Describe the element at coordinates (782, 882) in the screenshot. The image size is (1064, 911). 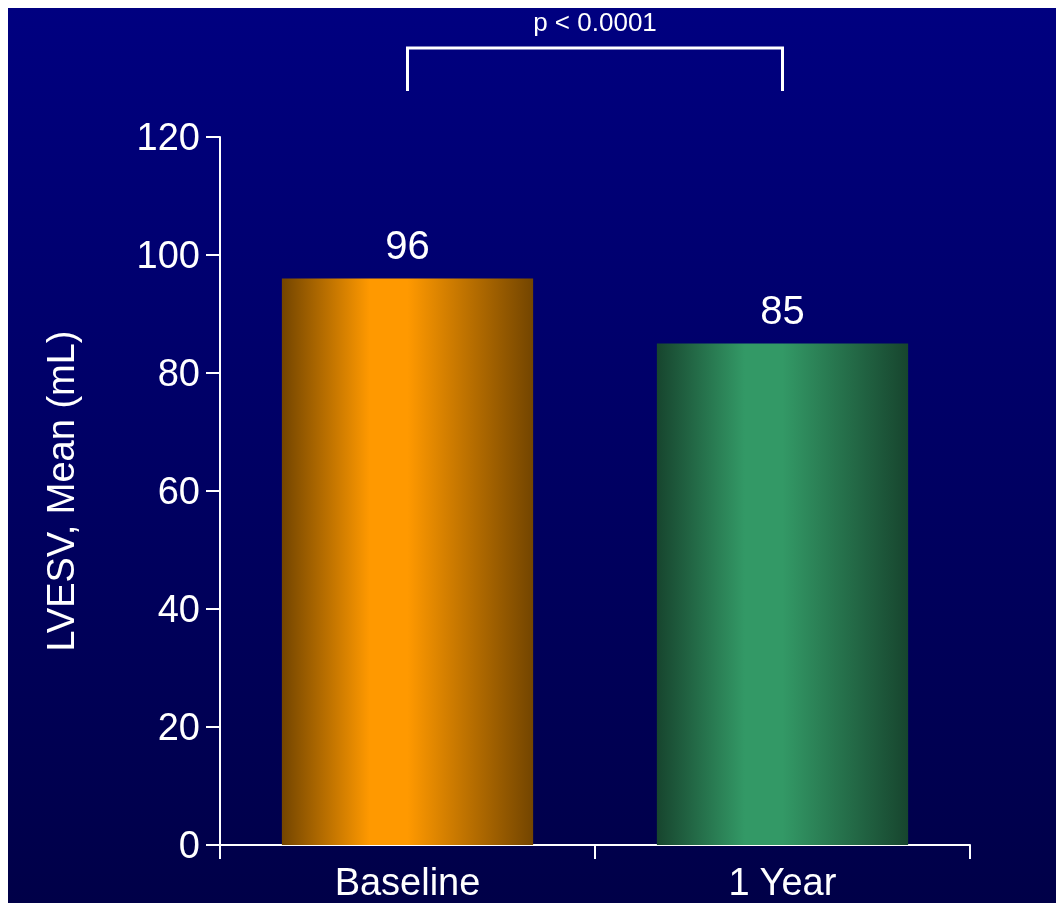
I see `x-tick-label: 1 Year` at that location.